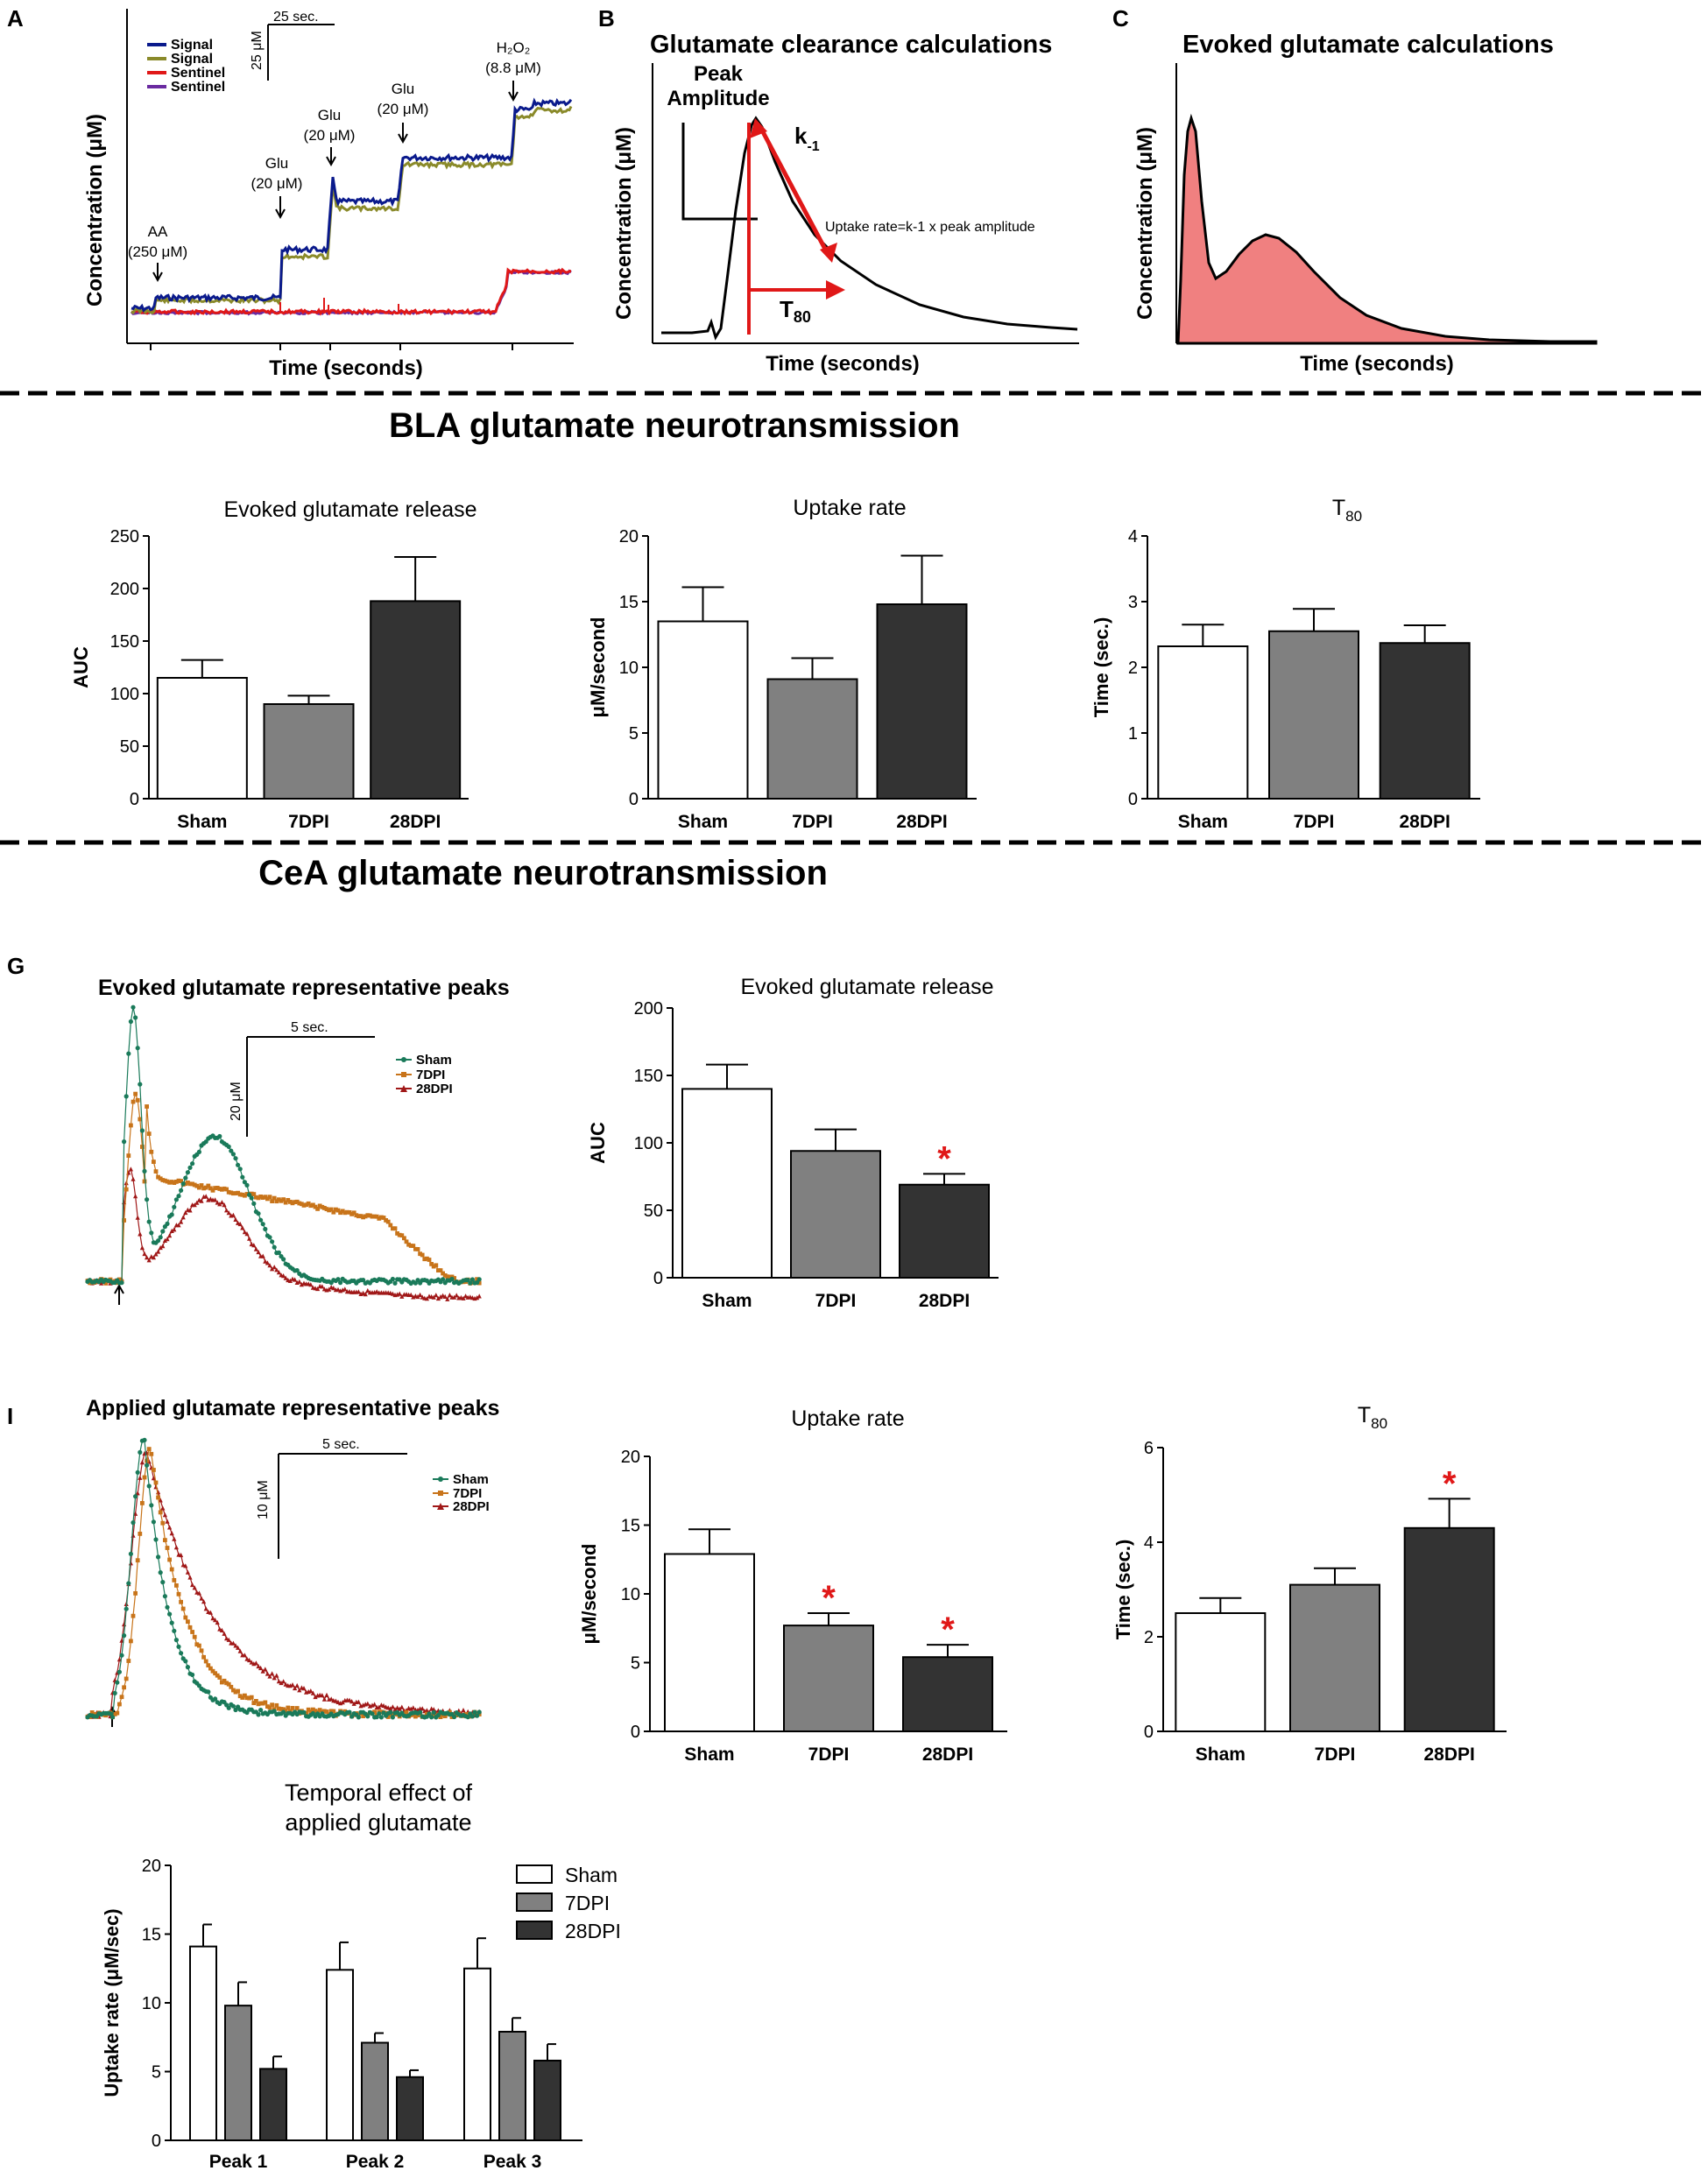 The width and height of the screenshot is (1708, 2178). Describe the element at coordinates (1133, 734) in the screenshot. I see `y-tick-label: 1` at that location.